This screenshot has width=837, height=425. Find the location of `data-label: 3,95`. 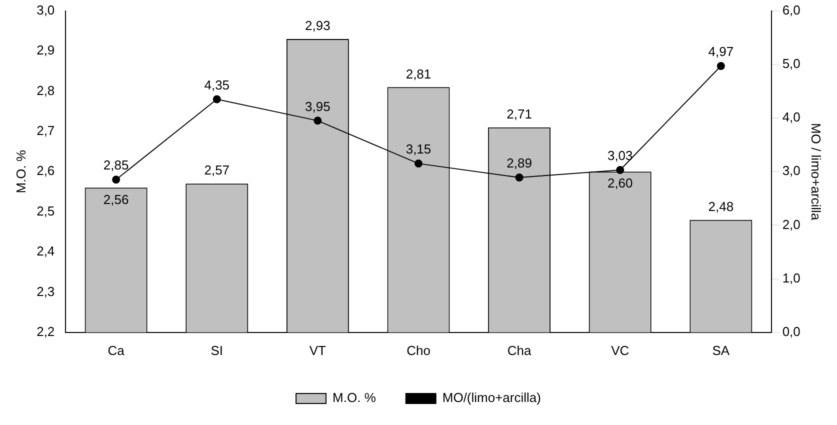

data-label: 3,95 is located at coordinates (317, 106).